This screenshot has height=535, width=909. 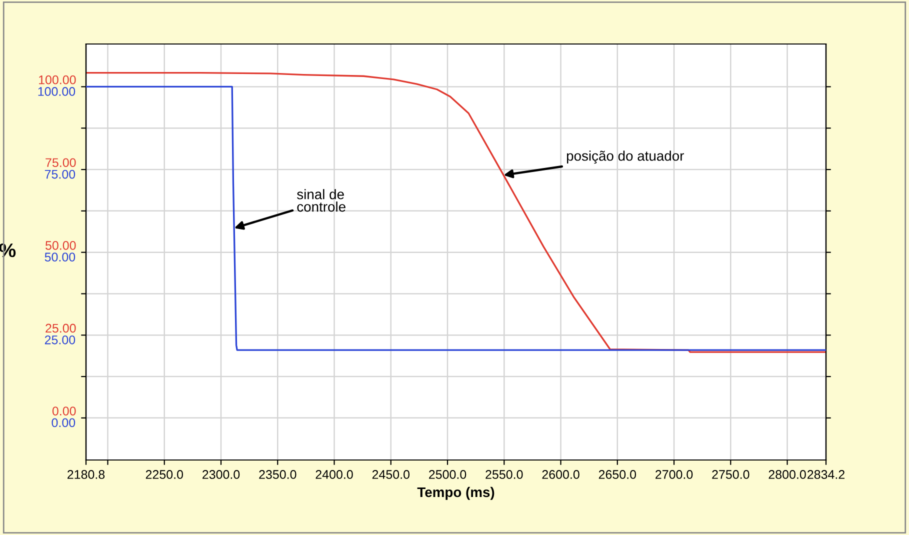 I want to click on annotation: sinal de controle, so click(x=321, y=200).